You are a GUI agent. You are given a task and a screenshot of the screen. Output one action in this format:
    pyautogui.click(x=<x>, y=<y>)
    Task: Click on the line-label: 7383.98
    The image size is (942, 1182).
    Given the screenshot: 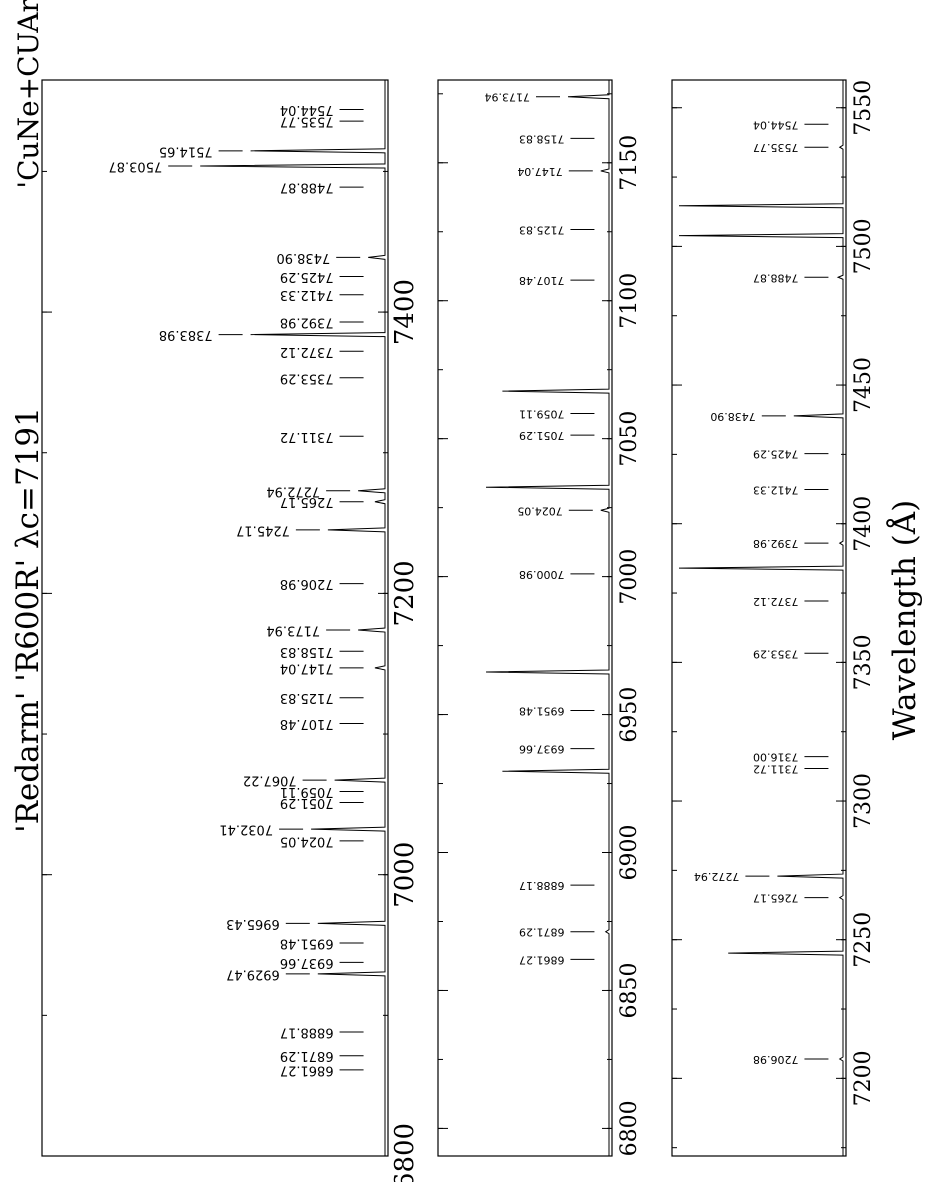 What is the action you would take?
    pyautogui.click(x=186, y=334)
    